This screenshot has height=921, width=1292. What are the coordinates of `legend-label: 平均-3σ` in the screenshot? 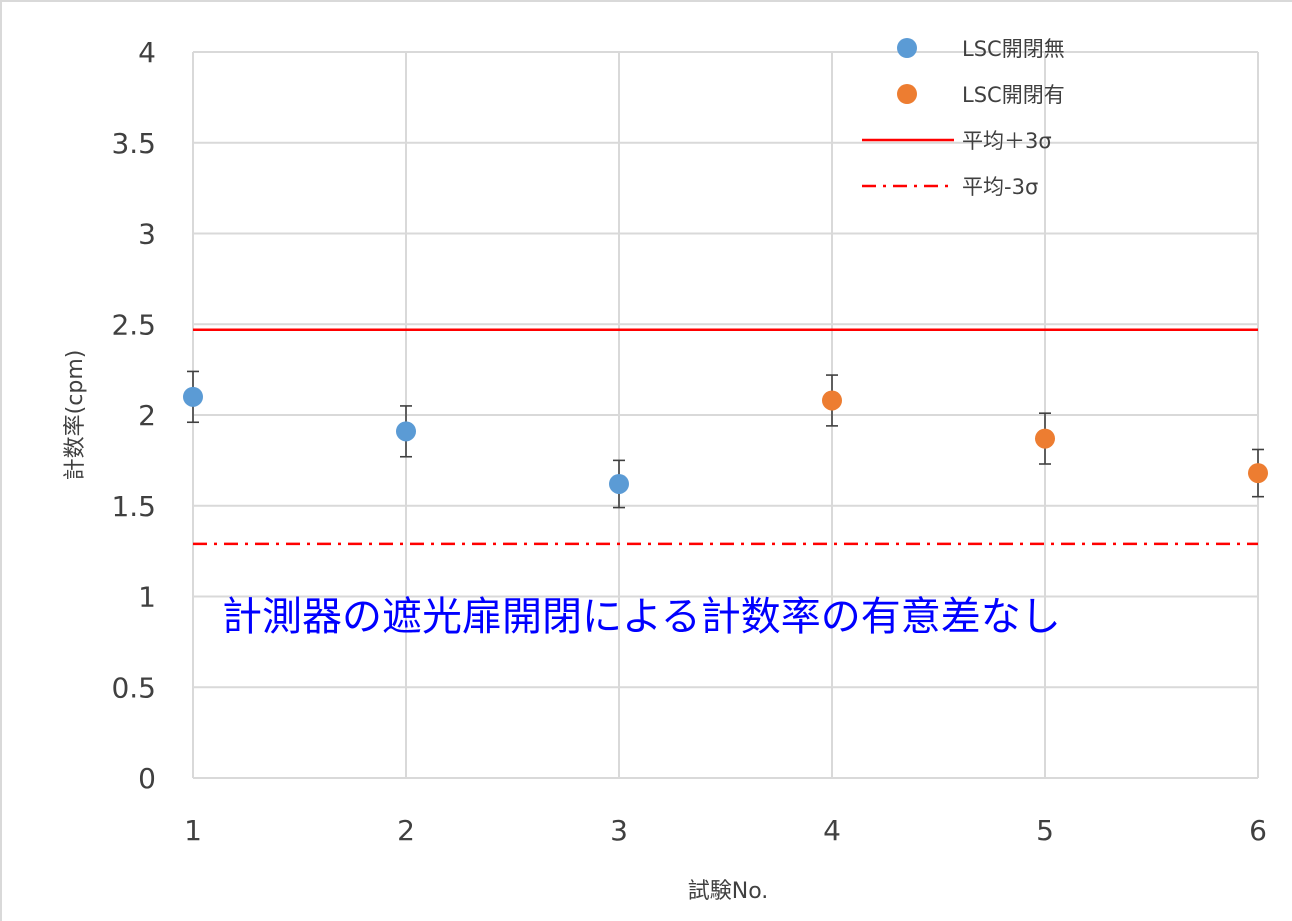 It's located at (1000, 187).